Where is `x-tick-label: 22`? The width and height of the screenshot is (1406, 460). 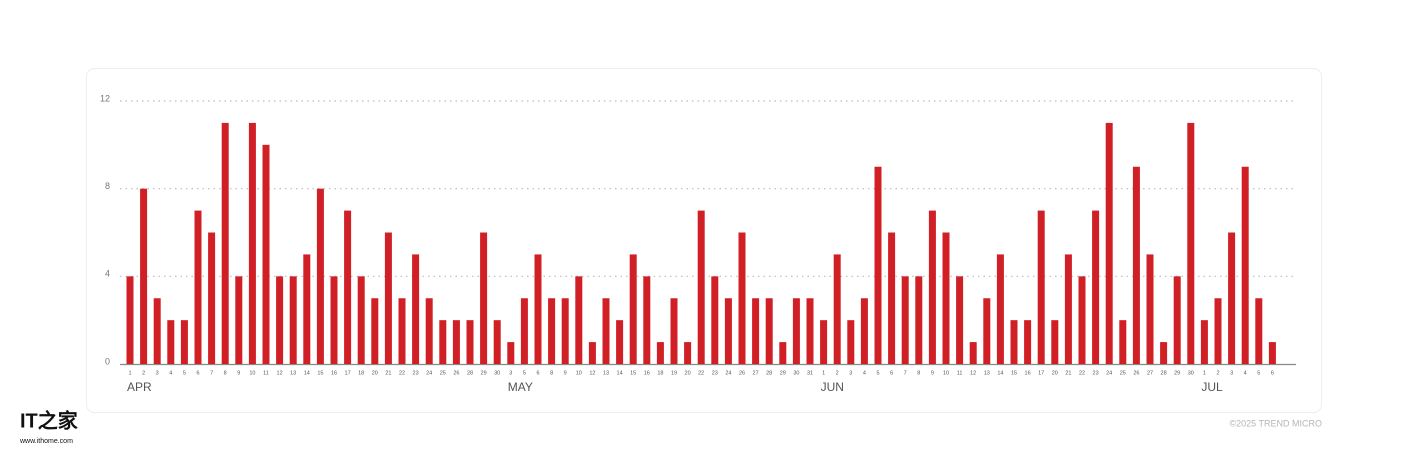
x-tick-label: 22 is located at coordinates (1082, 373).